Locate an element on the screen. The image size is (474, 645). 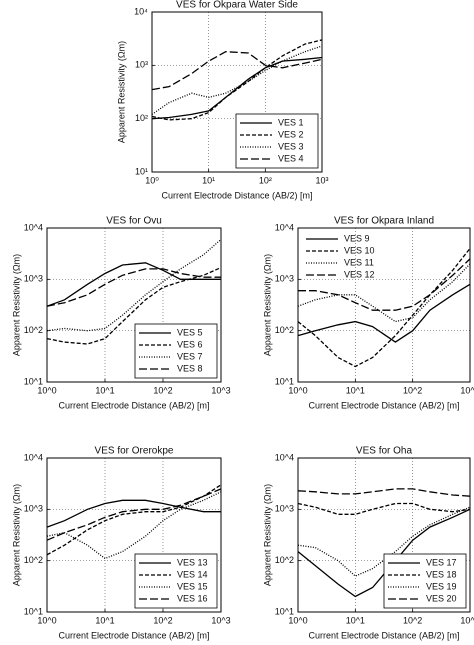
y-tick-label: 10⁴ is located at coordinates (141, 11).